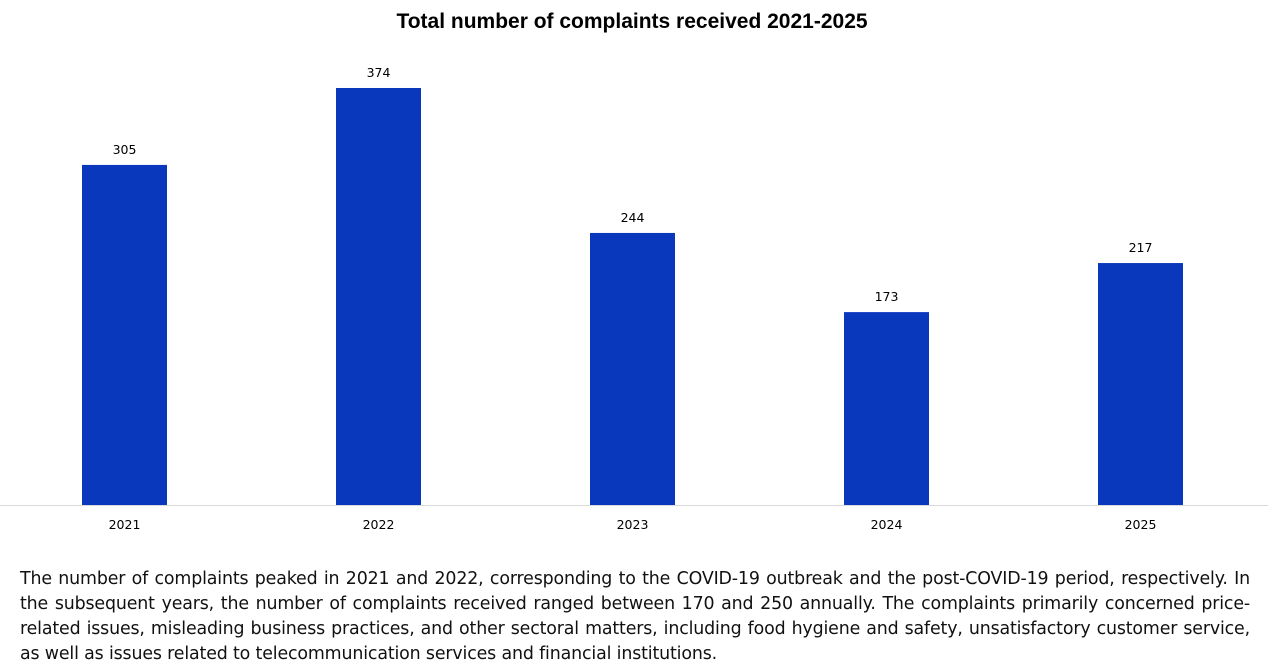 Image resolution: width=1271 pixels, height=671 pixels. What do you see at coordinates (886, 408) in the screenshot?
I see `bar-2024` at bounding box center [886, 408].